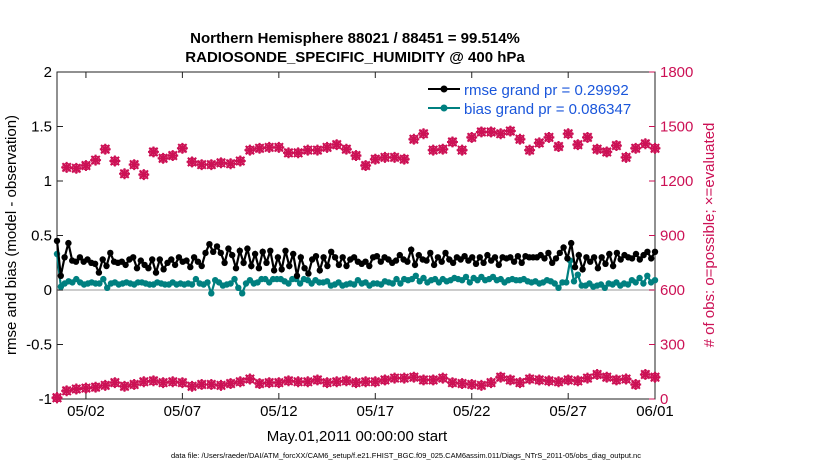  Describe the element at coordinates (664, 399) in the screenshot. I see `y2-tick-label: 0` at that location.